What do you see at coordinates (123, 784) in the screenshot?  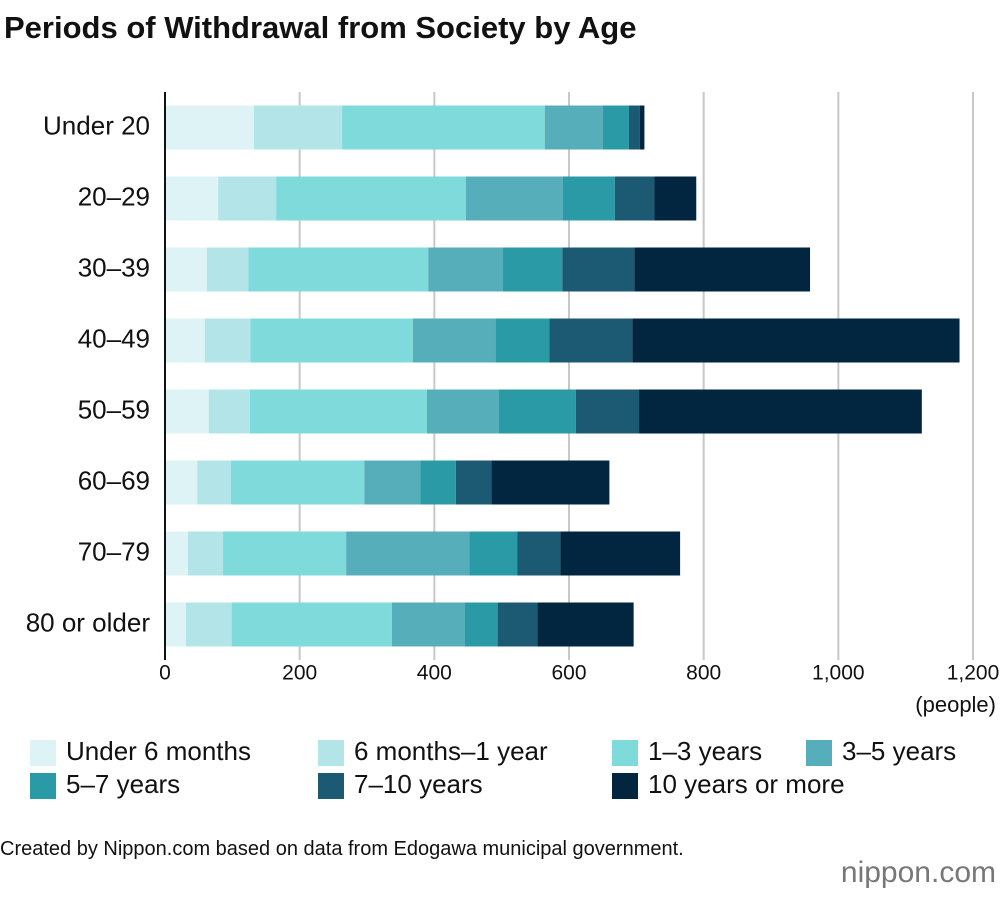 I see `legend-label: 5–7 years` at bounding box center [123, 784].